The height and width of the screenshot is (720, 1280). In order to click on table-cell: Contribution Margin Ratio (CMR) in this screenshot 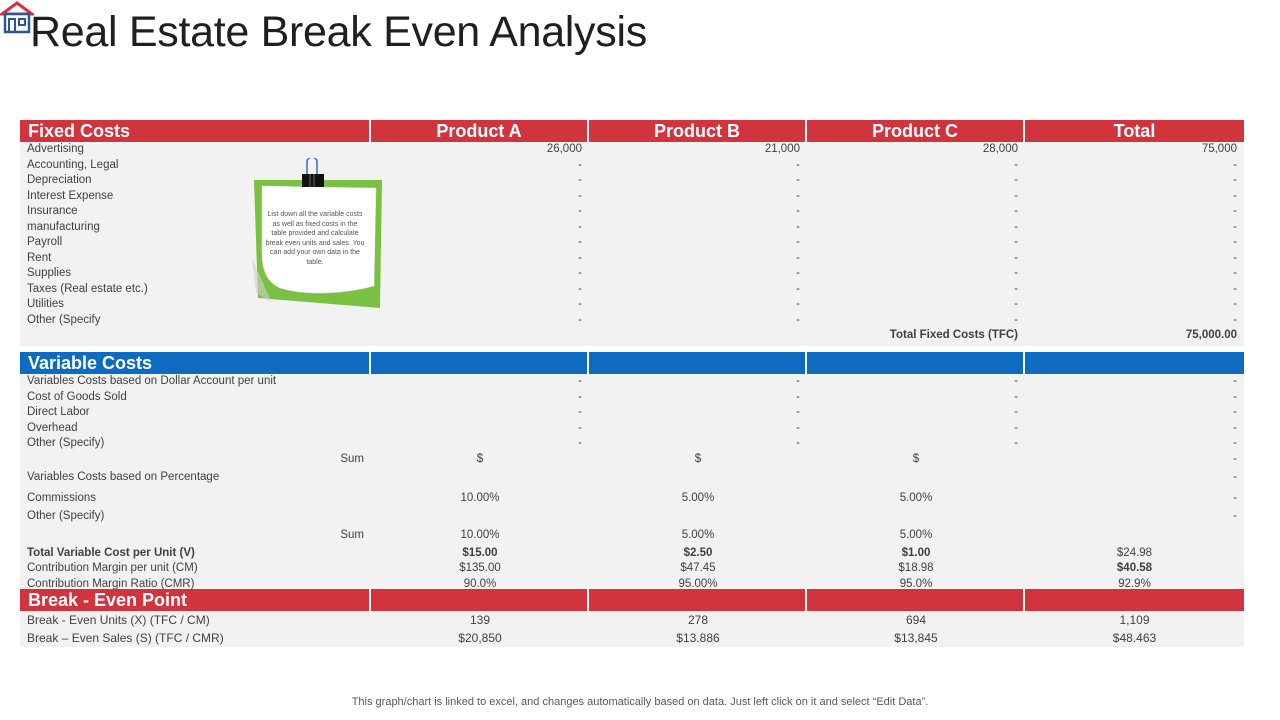, I will do `click(111, 583)`.